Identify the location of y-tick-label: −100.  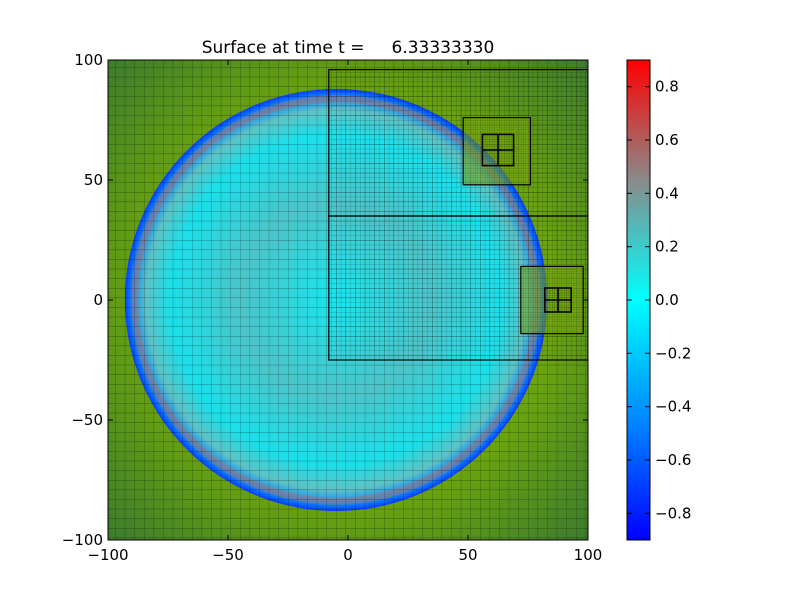
(82, 540).